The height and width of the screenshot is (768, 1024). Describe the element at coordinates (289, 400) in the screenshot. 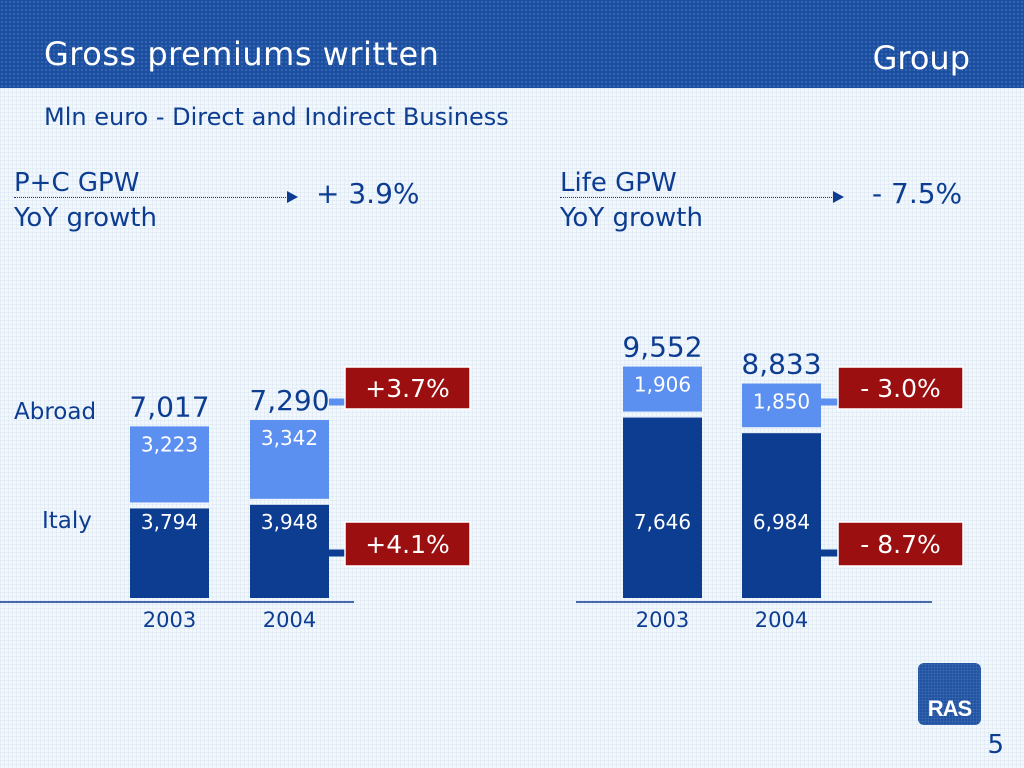

I see `pc-total-2004: 7,290` at that location.